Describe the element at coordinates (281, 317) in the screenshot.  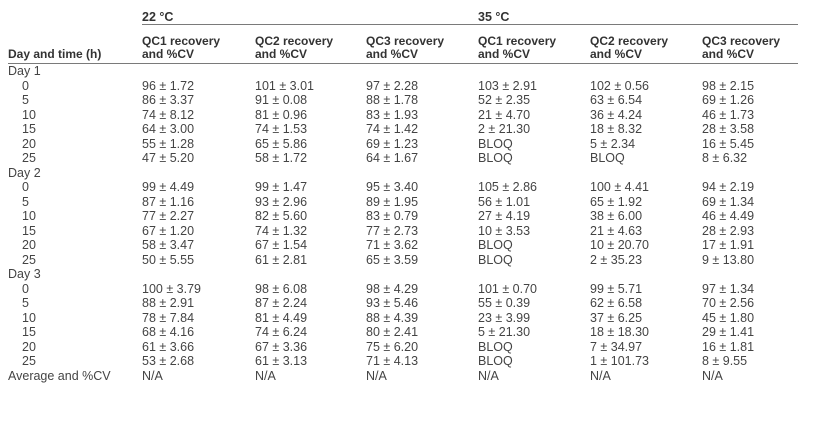
I see `recovery-value-cell: 81 ± 4.49` at that location.